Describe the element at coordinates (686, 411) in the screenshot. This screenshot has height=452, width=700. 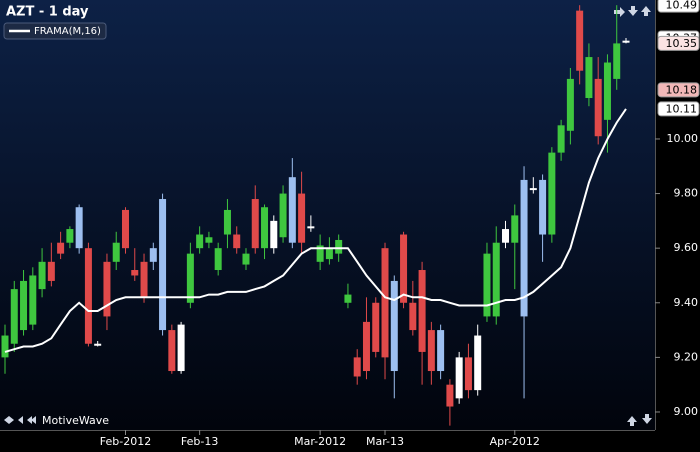
I see `y-tick-label: 9.00` at that location.